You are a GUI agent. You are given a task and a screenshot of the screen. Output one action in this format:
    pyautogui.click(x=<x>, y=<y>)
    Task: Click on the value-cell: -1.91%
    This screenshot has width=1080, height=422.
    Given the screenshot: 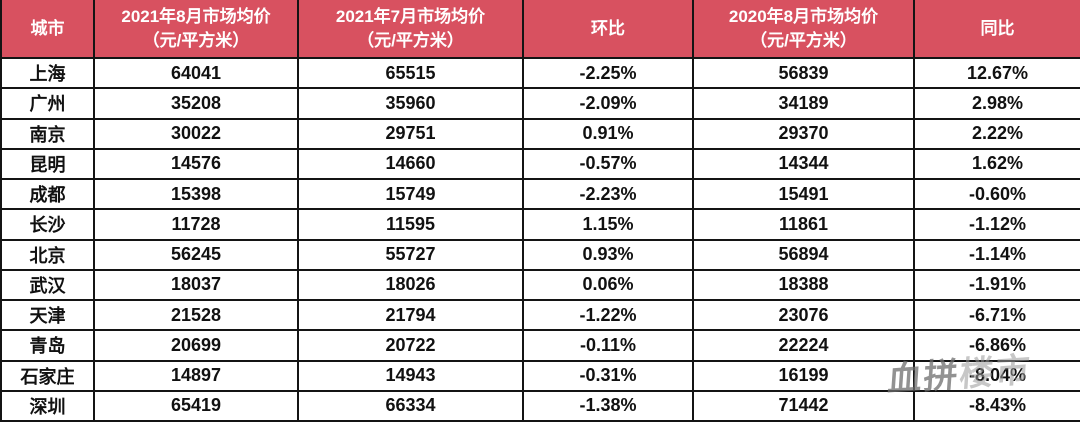 What is the action you would take?
    pyautogui.click(x=996, y=285)
    